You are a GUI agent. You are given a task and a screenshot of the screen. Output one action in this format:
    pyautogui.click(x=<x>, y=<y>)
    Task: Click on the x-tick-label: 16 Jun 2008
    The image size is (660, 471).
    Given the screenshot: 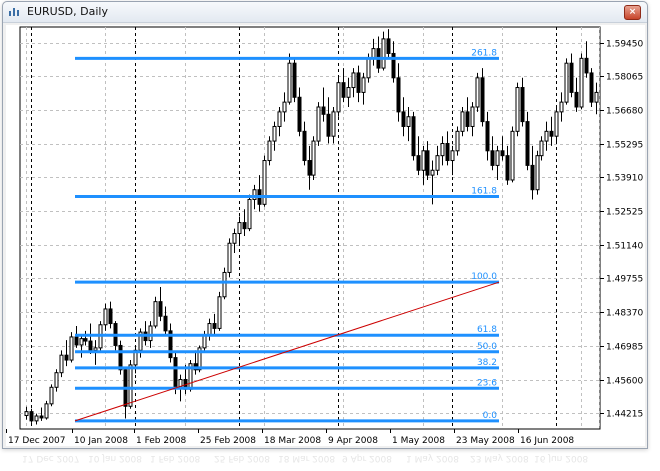 What is the action you would take?
    pyautogui.click(x=547, y=441)
    